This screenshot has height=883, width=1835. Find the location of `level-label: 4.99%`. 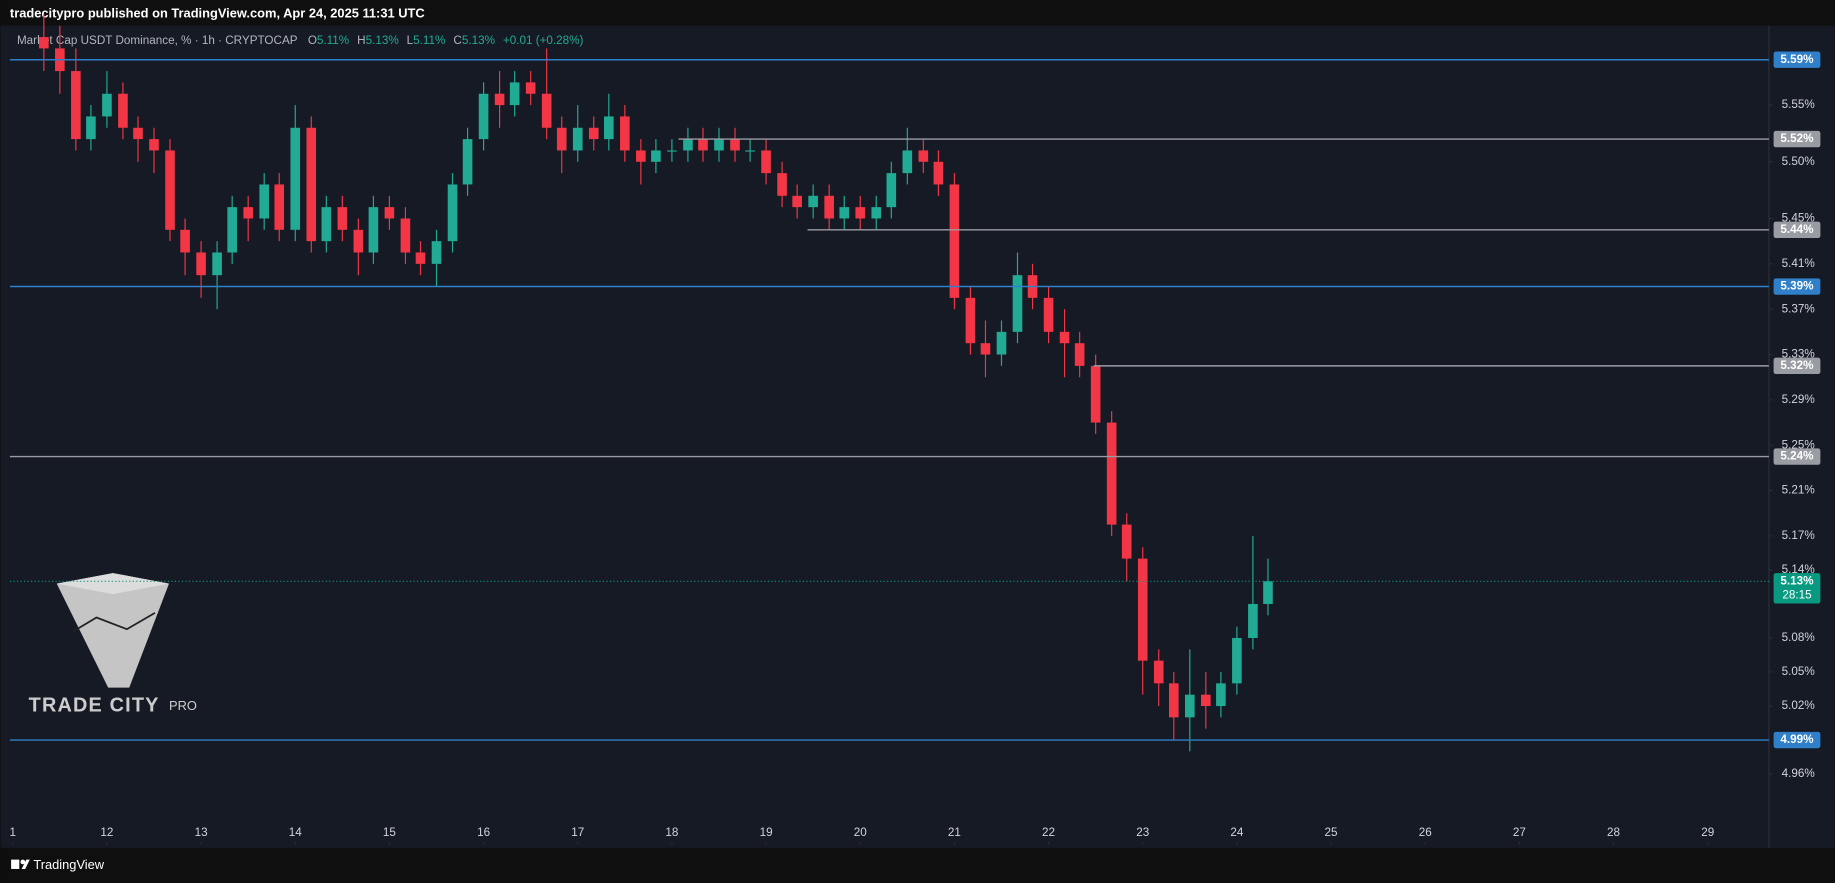

level-label: 4.99% is located at coordinates (1797, 739).